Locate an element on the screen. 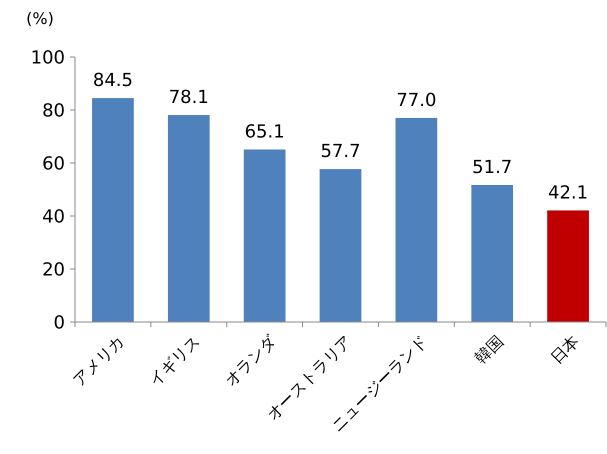 This screenshot has height=454, width=607. y-tick-label: 20 is located at coordinates (53, 269).